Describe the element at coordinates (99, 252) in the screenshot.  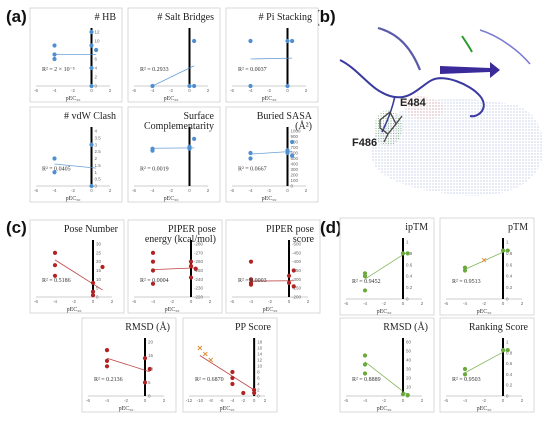
I see `y-tick-label: 25` at that location.